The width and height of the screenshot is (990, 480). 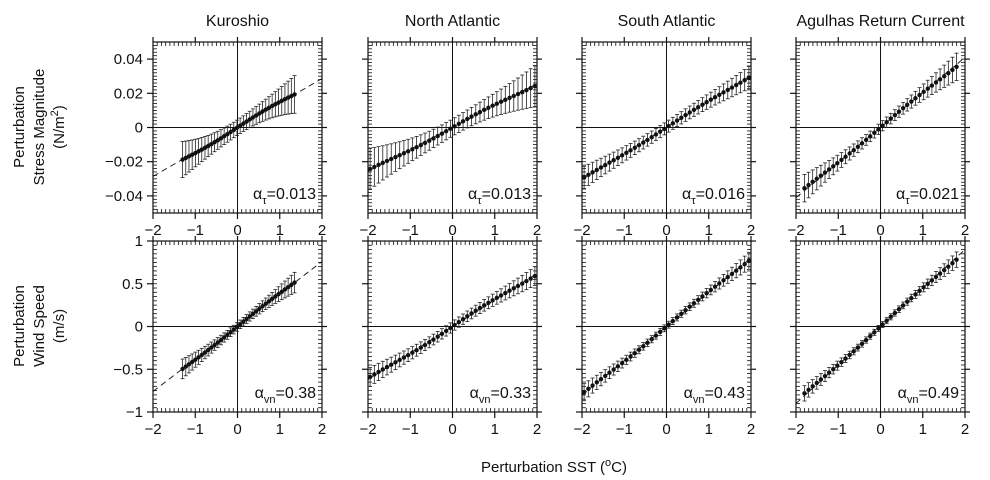 What do you see at coordinates (264, 201) in the screenshot?
I see `alpha-subscript: τ` at bounding box center [264, 201].